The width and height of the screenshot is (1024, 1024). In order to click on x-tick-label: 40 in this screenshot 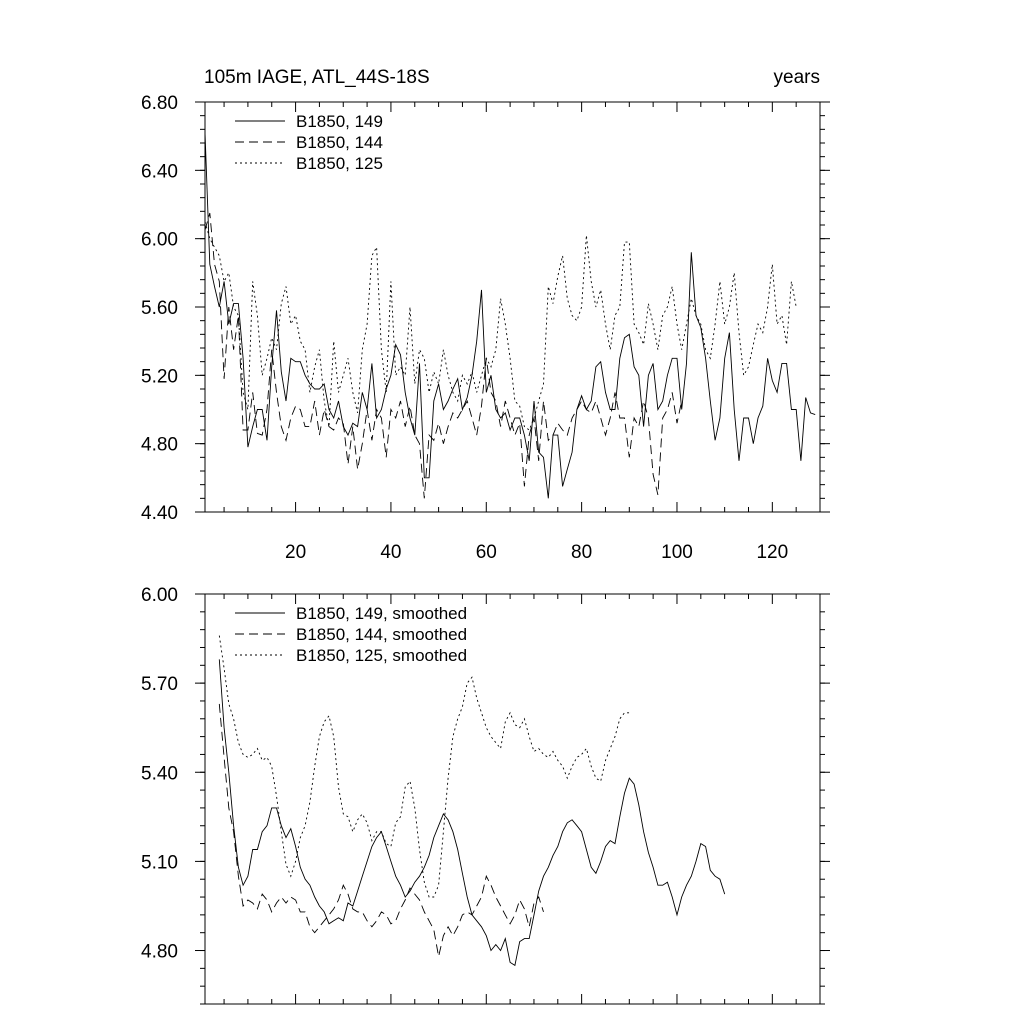, I will do `click(390, 552)`.